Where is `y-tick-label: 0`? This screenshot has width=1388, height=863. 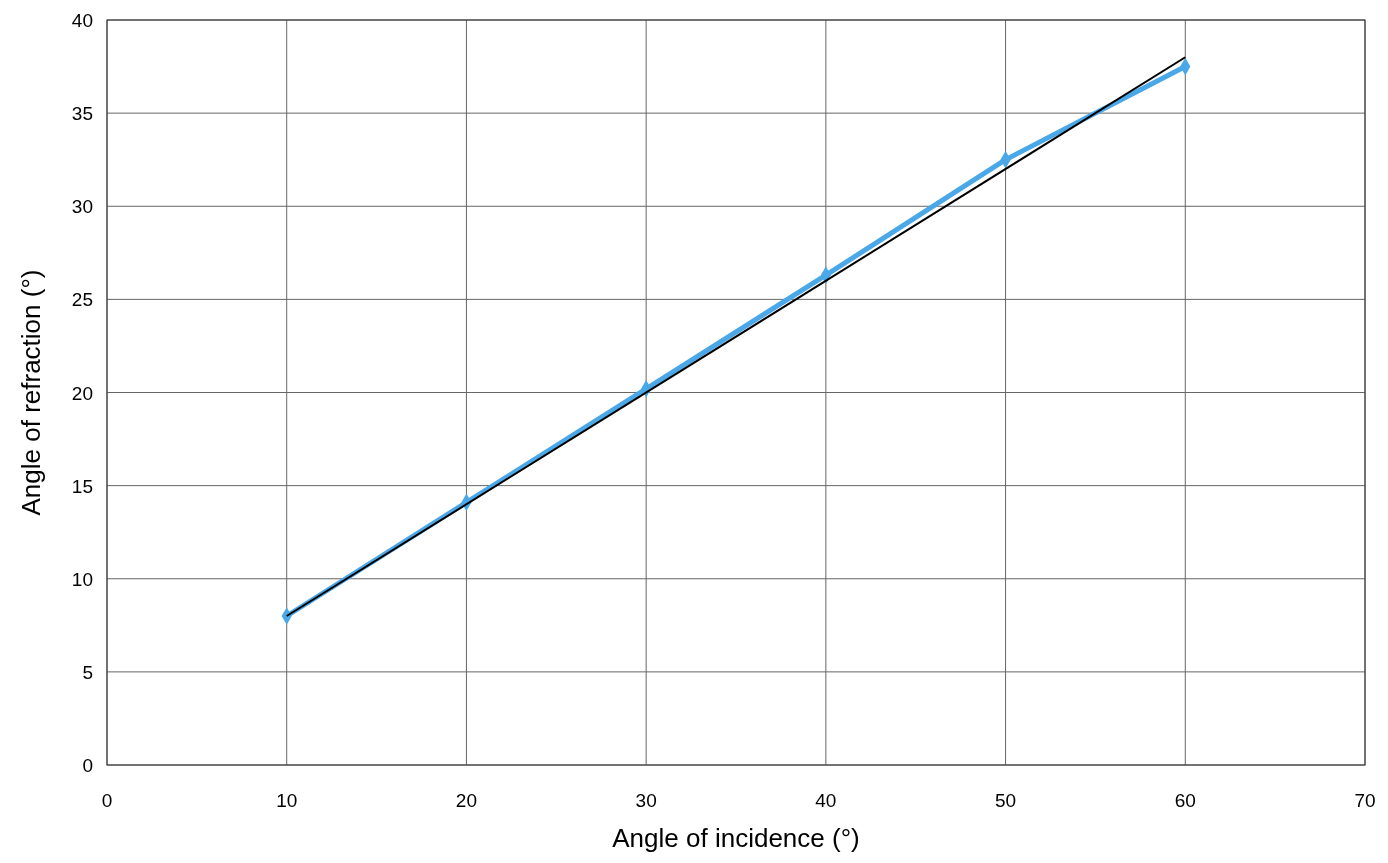
y-tick-label: 0 is located at coordinates (87, 765).